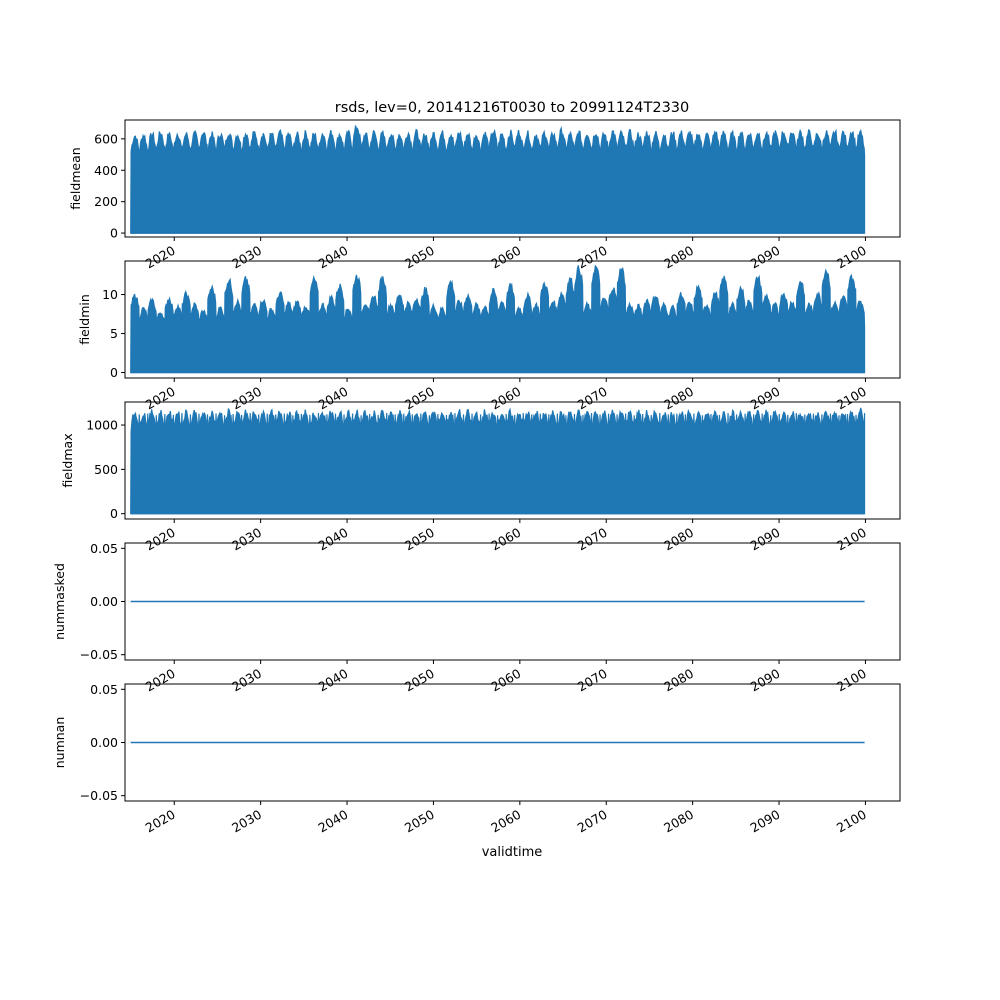 The width and height of the screenshot is (1000, 1000). I want to click on y-tick-label-nummasked: −0.05, so click(99, 654).